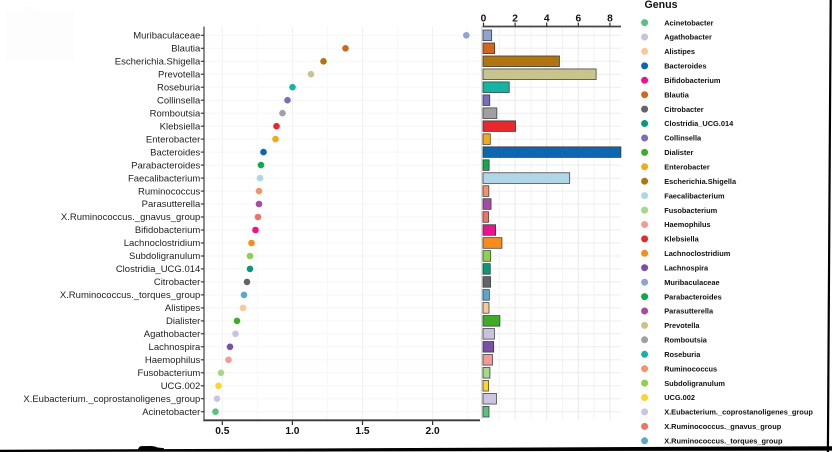  Describe the element at coordinates (547, 19) in the screenshot. I see `svg-text: 4` at that location.